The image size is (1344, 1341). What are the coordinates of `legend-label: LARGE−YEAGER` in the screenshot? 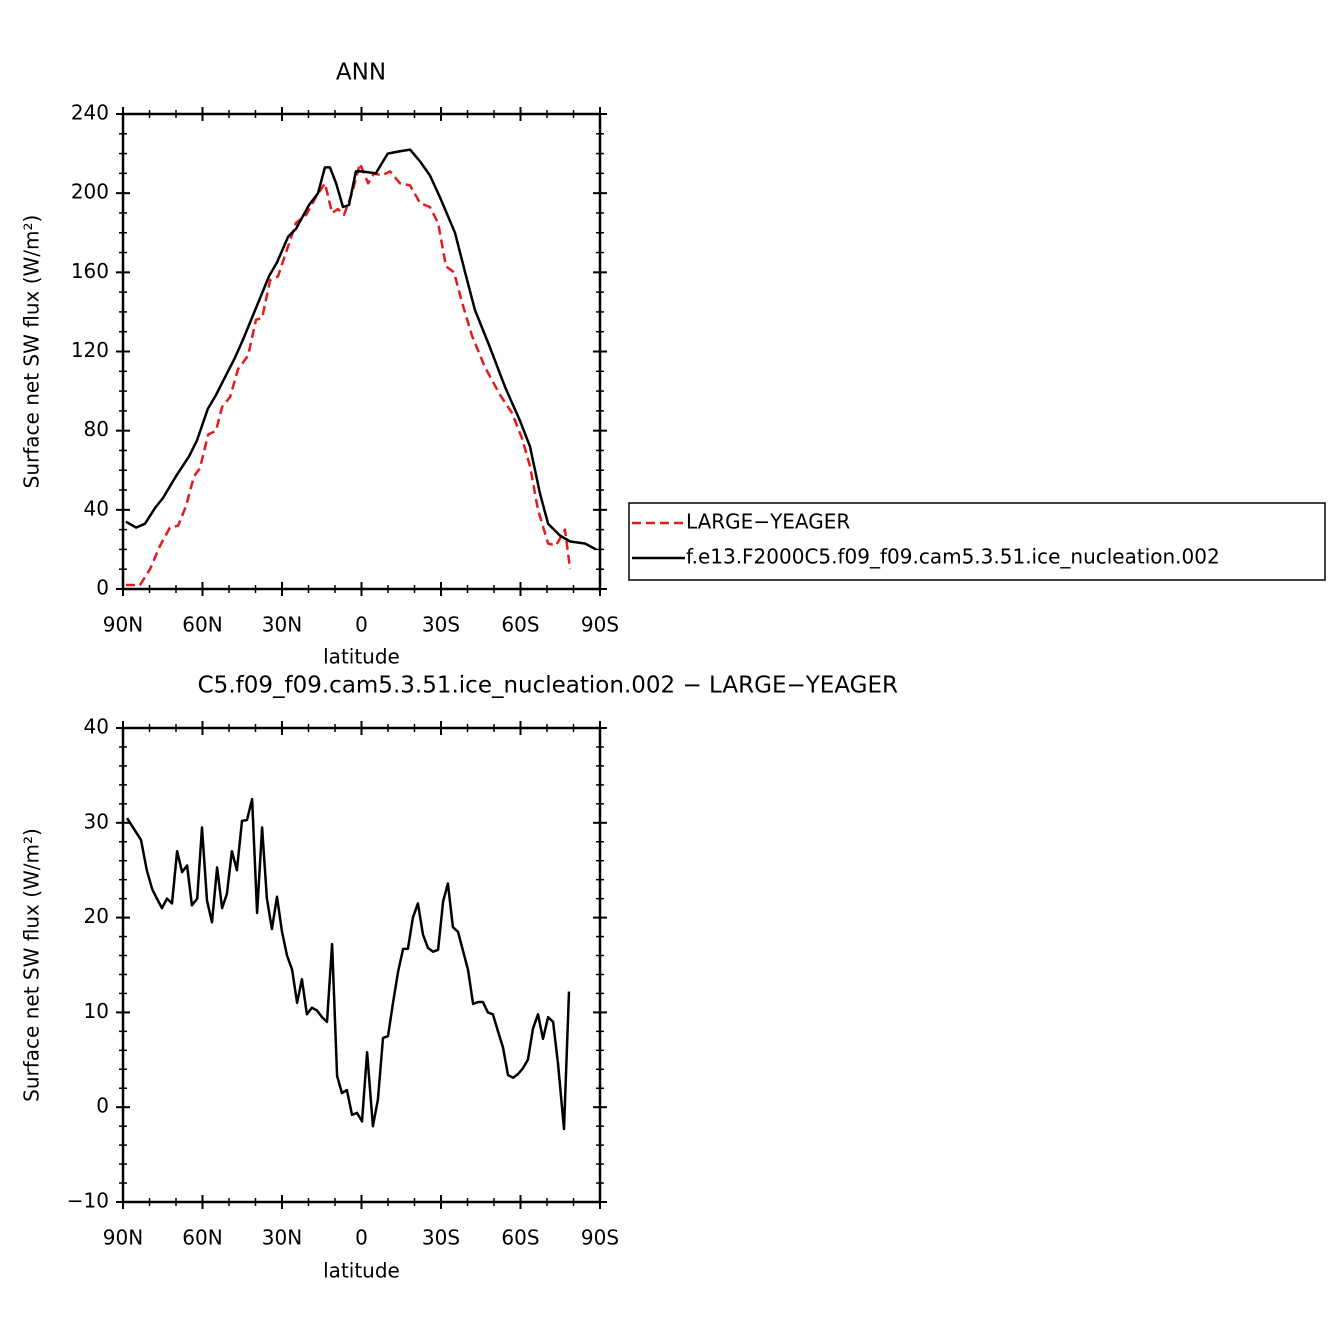 It's located at (768, 522).